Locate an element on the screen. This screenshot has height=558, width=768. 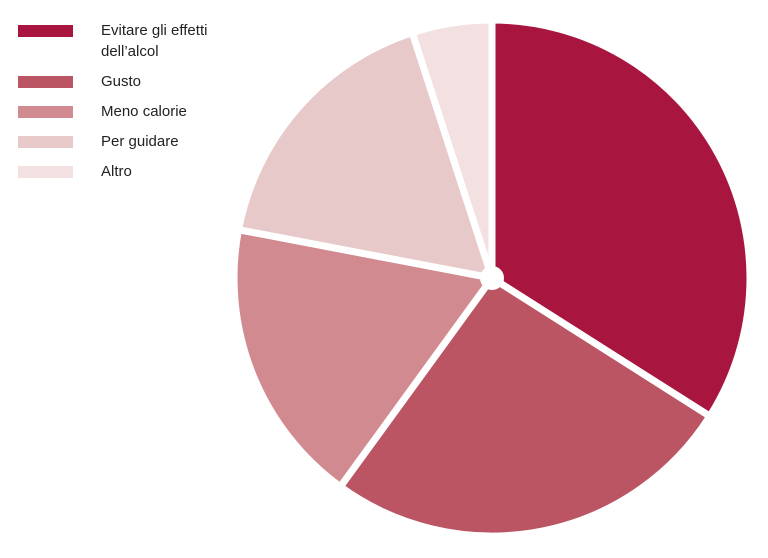
legend-item: Gusto is located at coordinates (128, 81).